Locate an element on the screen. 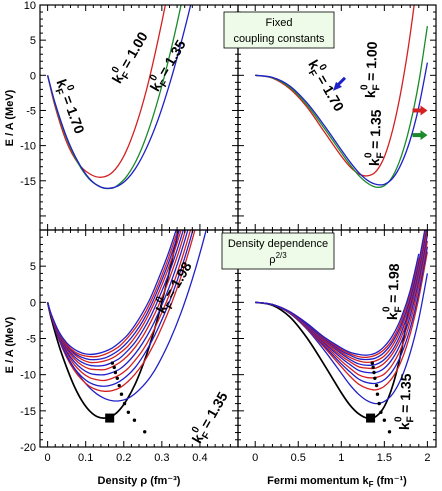  y-tick-label: -20 is located at coordinates (28, 448).